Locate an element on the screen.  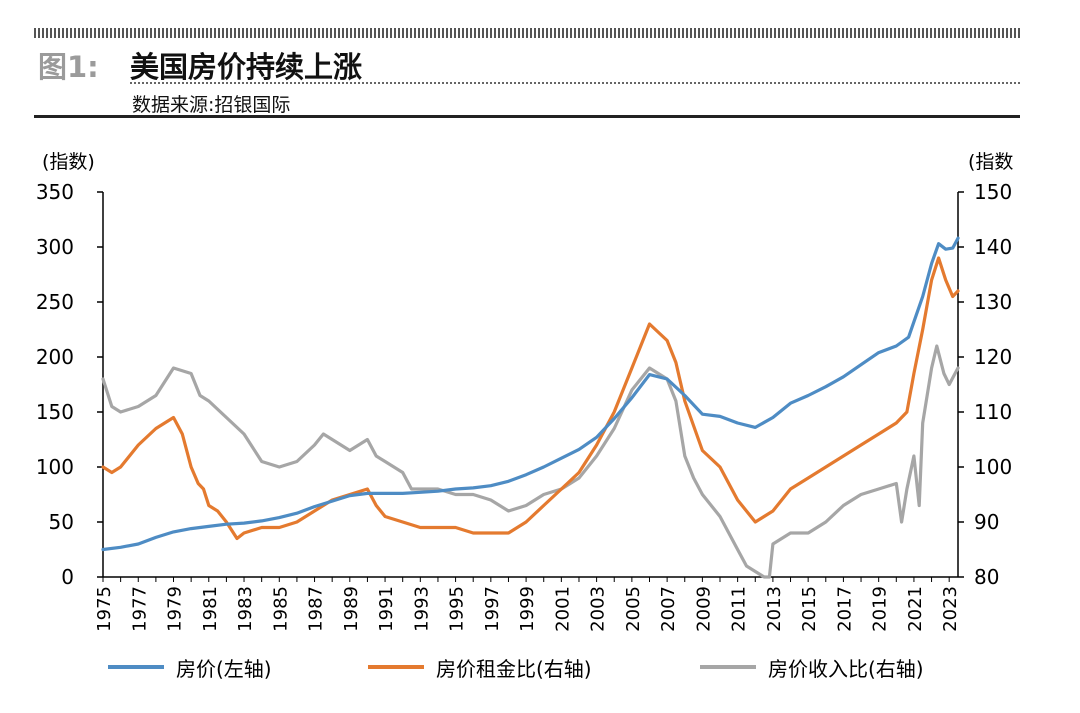
right-axis-unit-label: (指数 is located at coordinates (990, 162).